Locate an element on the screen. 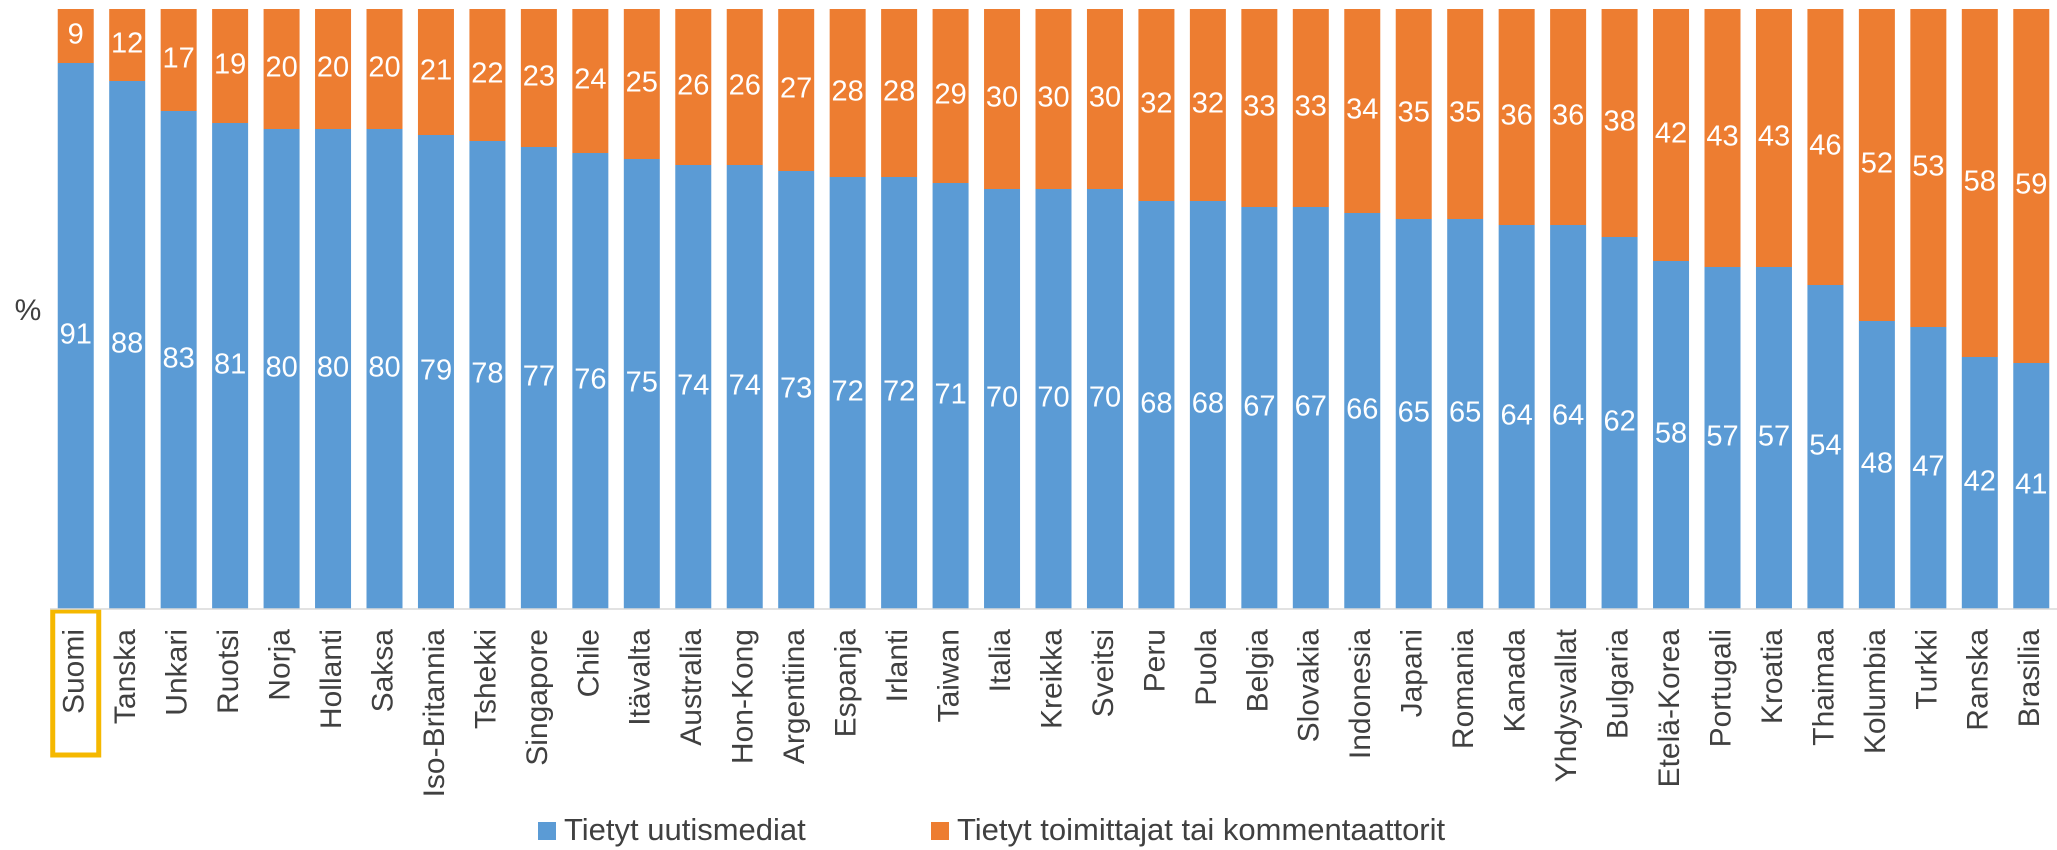  data-label: 12 is located at coordinates (127, 44).